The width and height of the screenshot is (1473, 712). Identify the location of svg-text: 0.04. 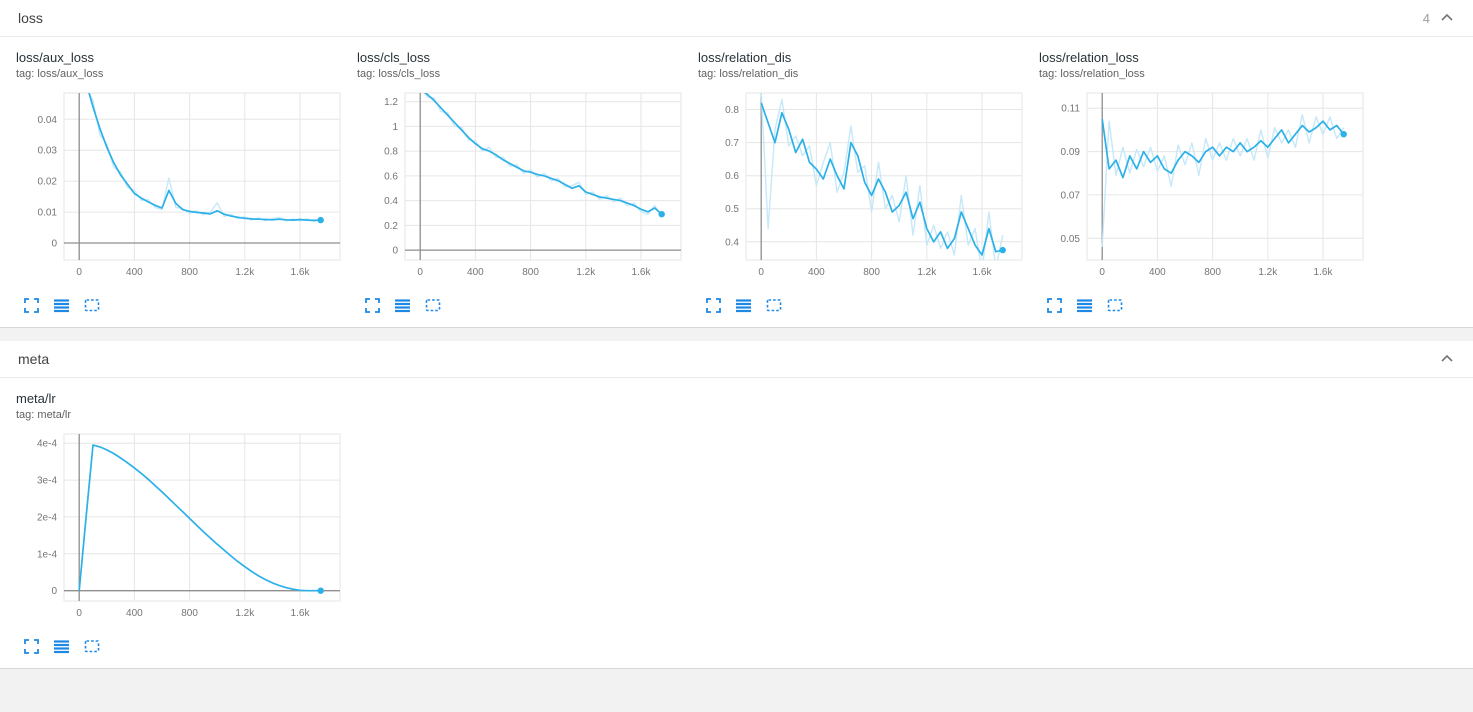
(48, 120).